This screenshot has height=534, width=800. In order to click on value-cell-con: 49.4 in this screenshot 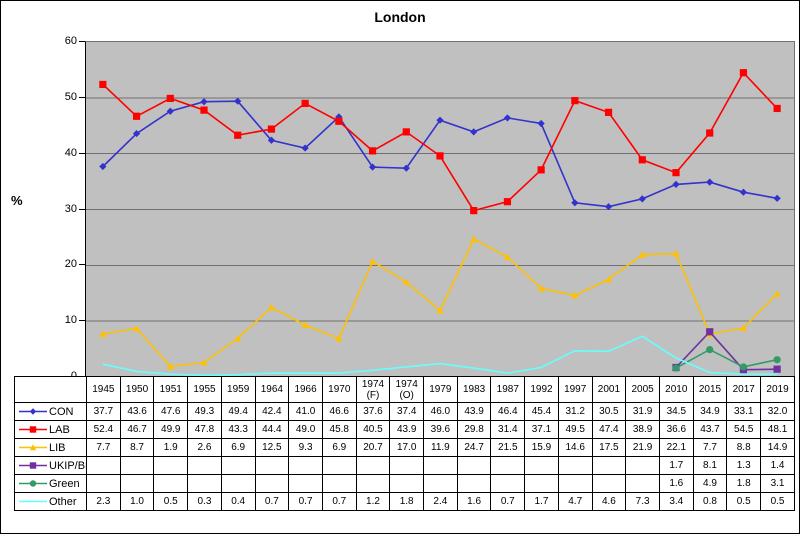, I will do `click(238, 411)`.